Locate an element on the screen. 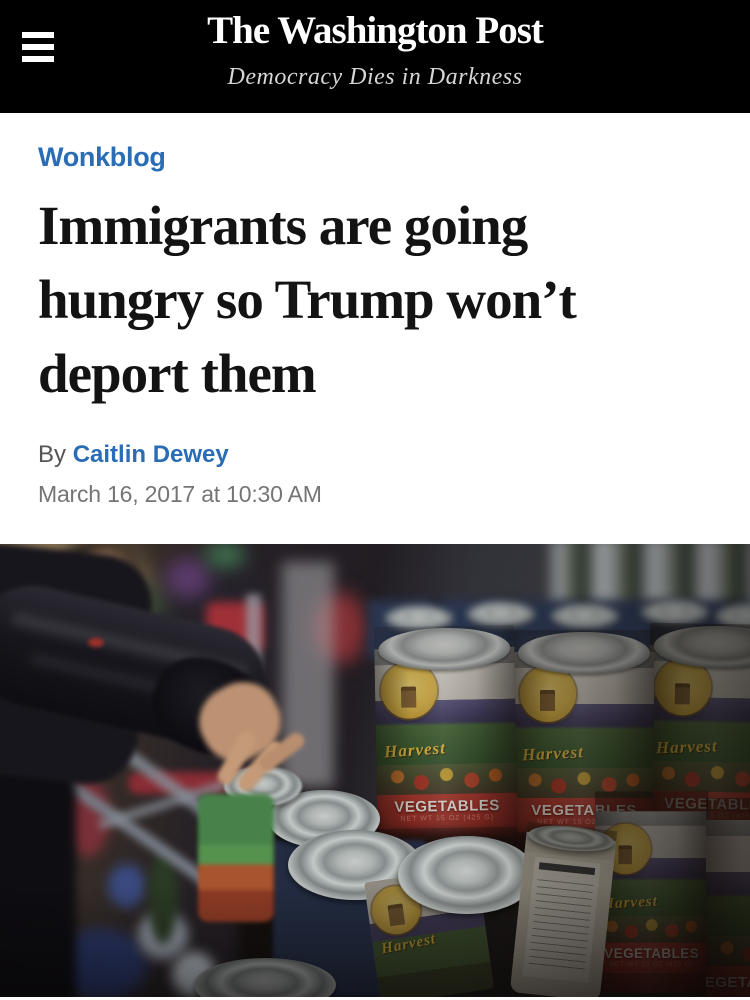 This screenshot has width=750, height=1000. masthead-tagline: Democracy Dies in Darkness is located at coordinates (375, 77).